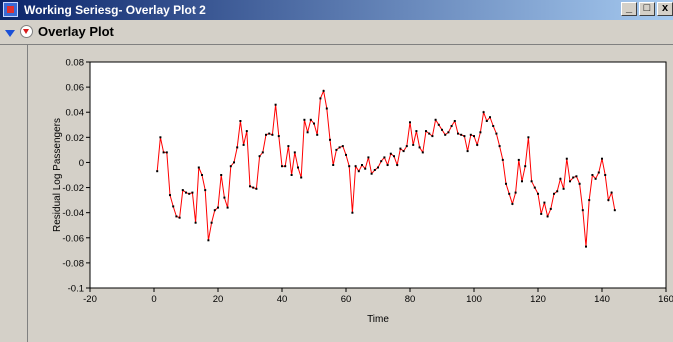 Image resolution: width=673 pixels, height=342 pixels. Describe the element at coordinates (73, 213) in the screenshot. I see `y-tick-label: -0.04` at that location.